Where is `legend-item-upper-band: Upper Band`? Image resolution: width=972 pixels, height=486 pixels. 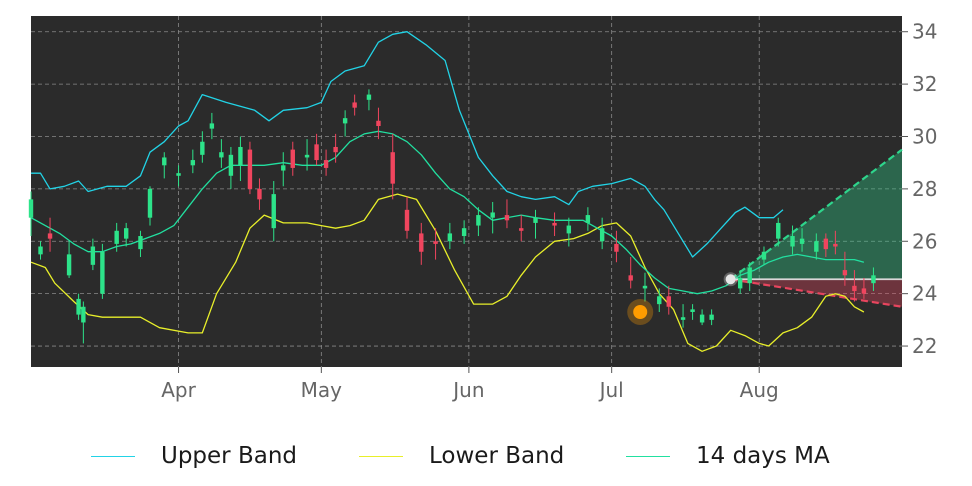
legend-item-upper-band: Upper Band is located at coordinates (194, 456).